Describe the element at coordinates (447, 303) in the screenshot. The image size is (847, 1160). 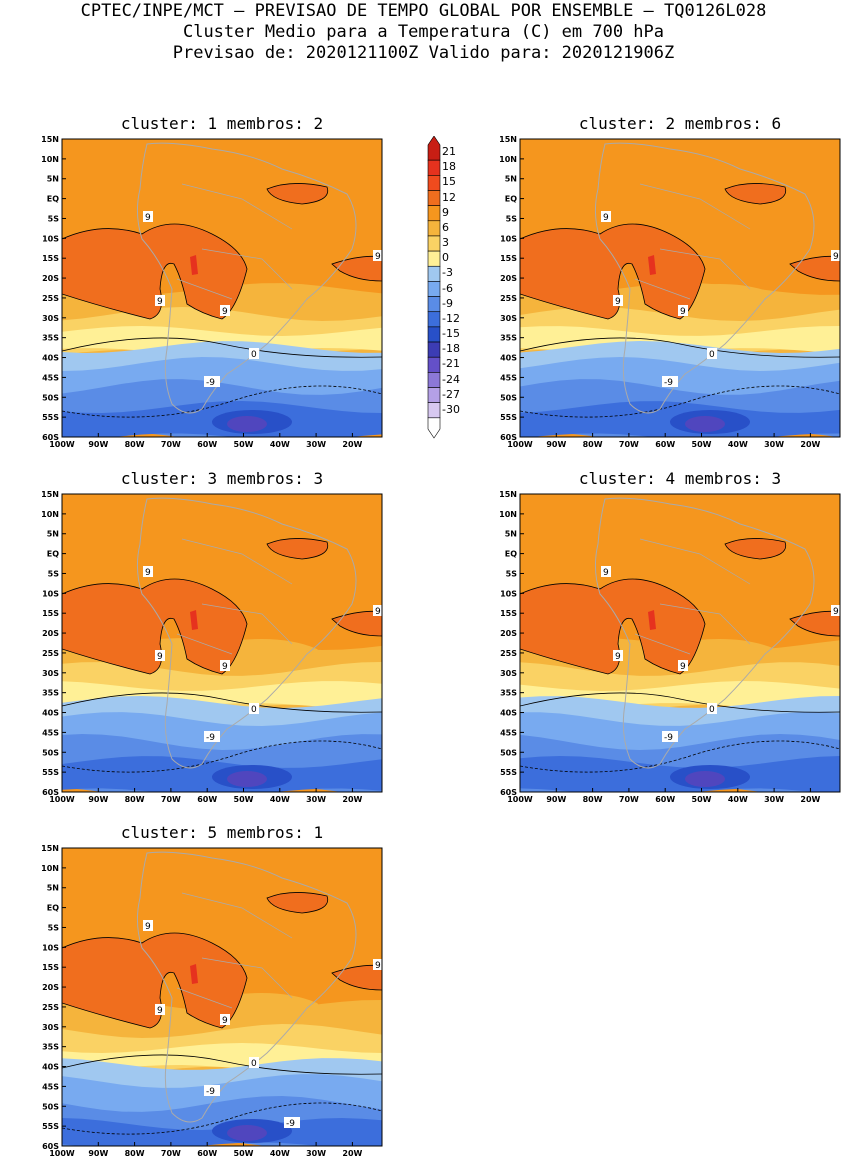
I see `colorbar-label: -9` at that location.